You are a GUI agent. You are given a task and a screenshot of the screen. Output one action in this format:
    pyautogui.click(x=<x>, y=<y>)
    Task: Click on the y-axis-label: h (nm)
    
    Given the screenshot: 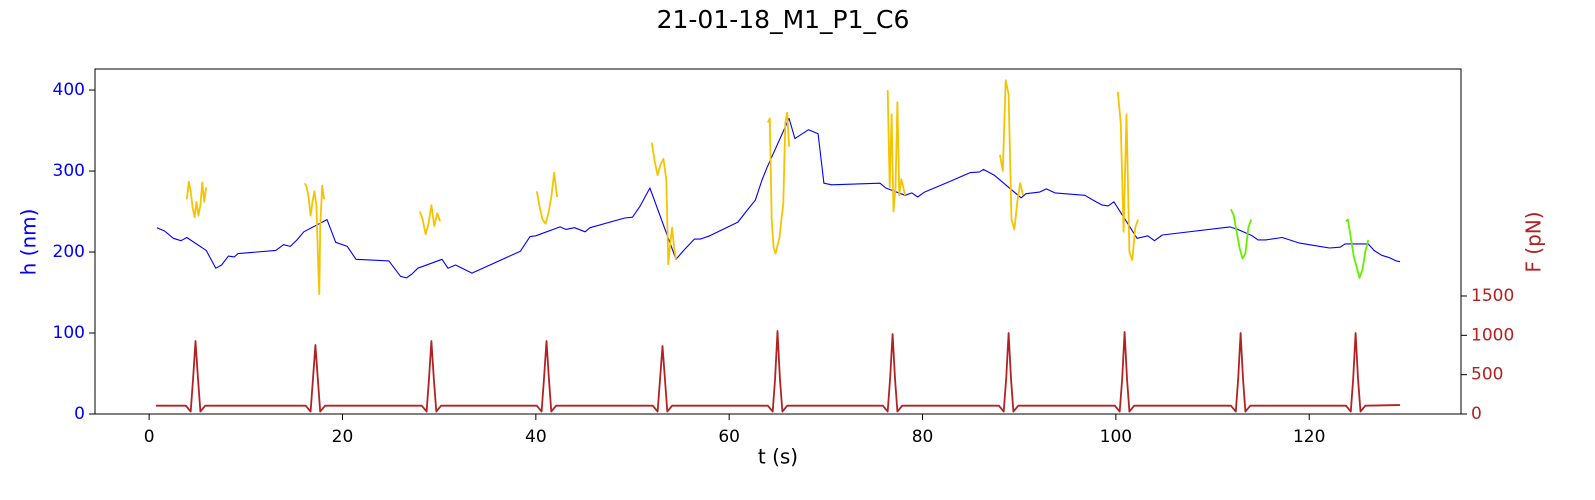 What is the action you would take?
    pyautogui.click(x=29, y=242)
    